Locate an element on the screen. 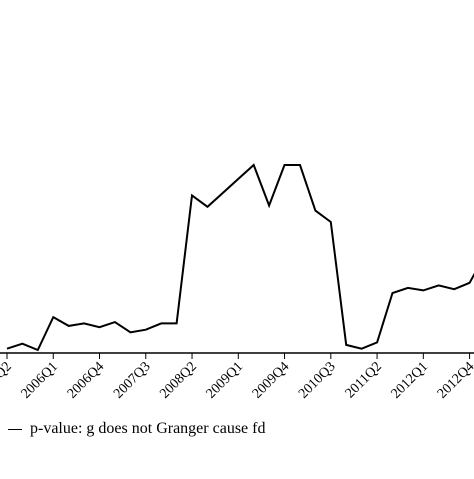 The height and width of the screenshot is (479, 474). legend: p-value: g does not Granger cause fd is located at coordinates (136, 429).